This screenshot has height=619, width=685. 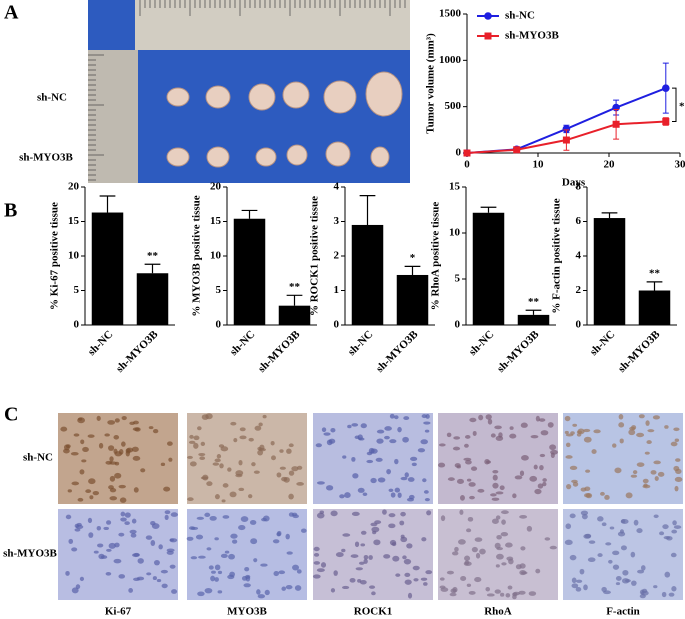 What do you see at coordinates (610, 165) in the screenshot?
I see `x-tick-label: 20` at bounding box center [610, 165].